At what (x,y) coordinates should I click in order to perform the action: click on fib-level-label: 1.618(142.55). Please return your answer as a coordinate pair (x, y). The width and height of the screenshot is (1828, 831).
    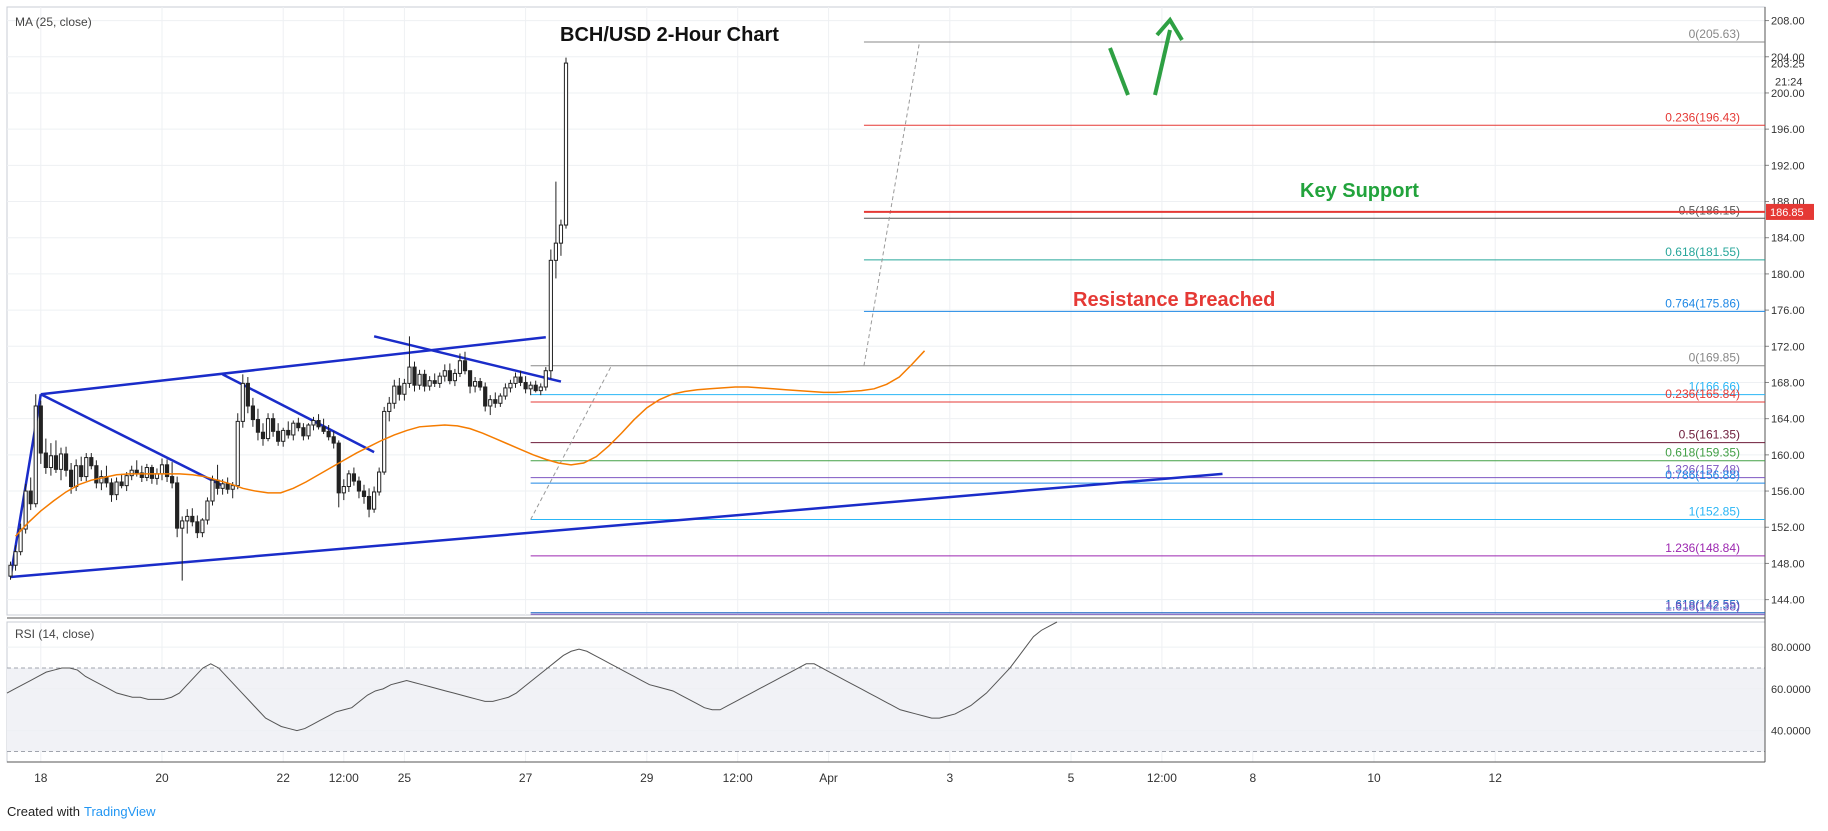
    Looking at the image, I should click on (1702, 605).